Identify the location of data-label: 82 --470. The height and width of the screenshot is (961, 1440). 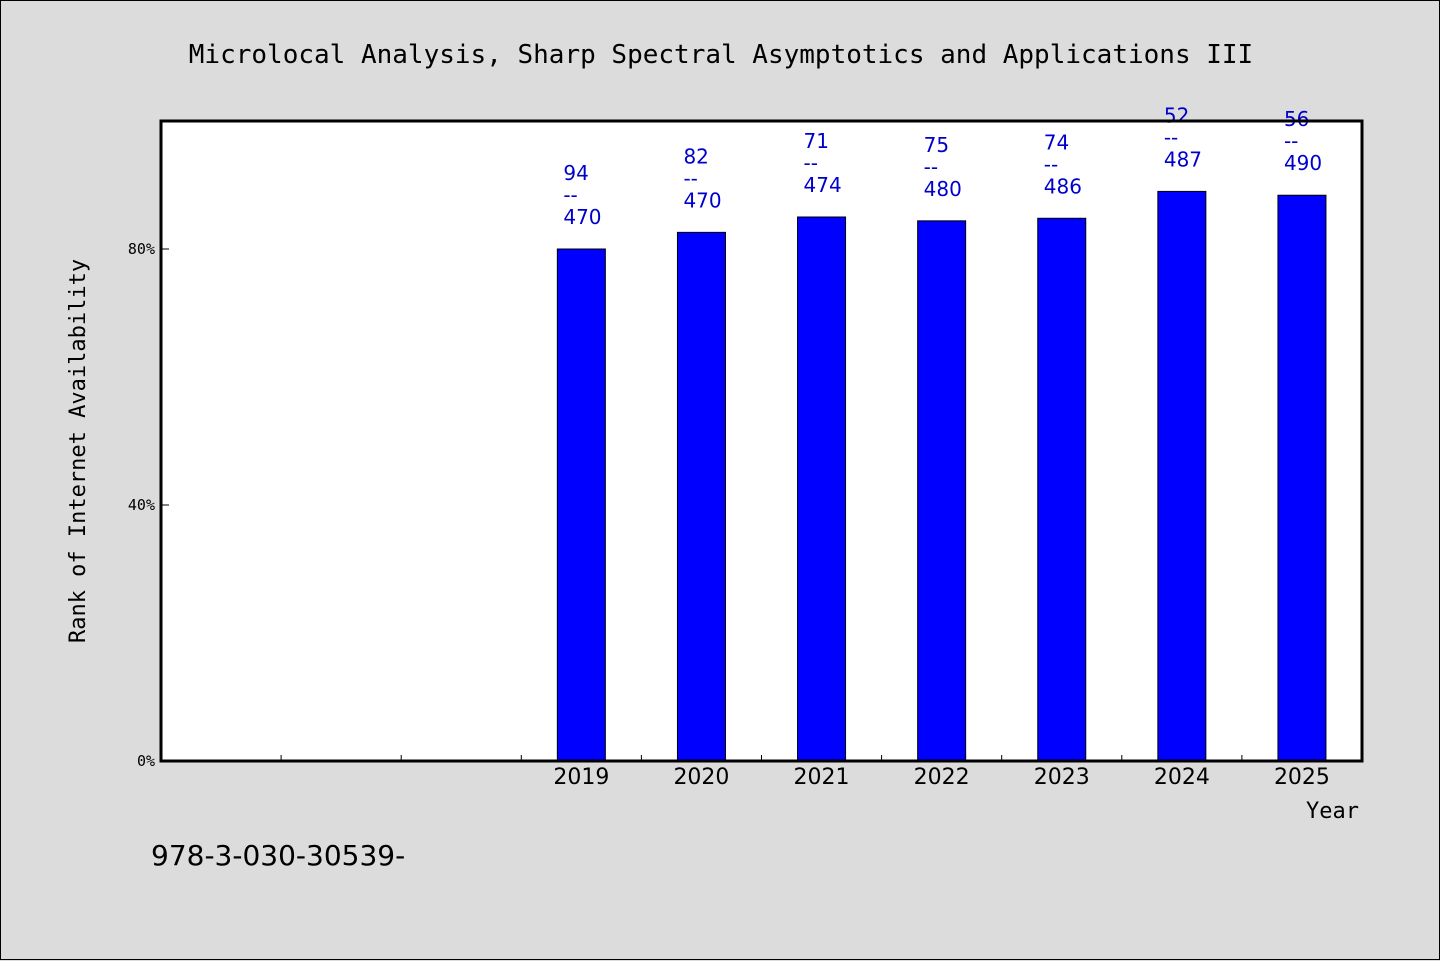
(702, 178).